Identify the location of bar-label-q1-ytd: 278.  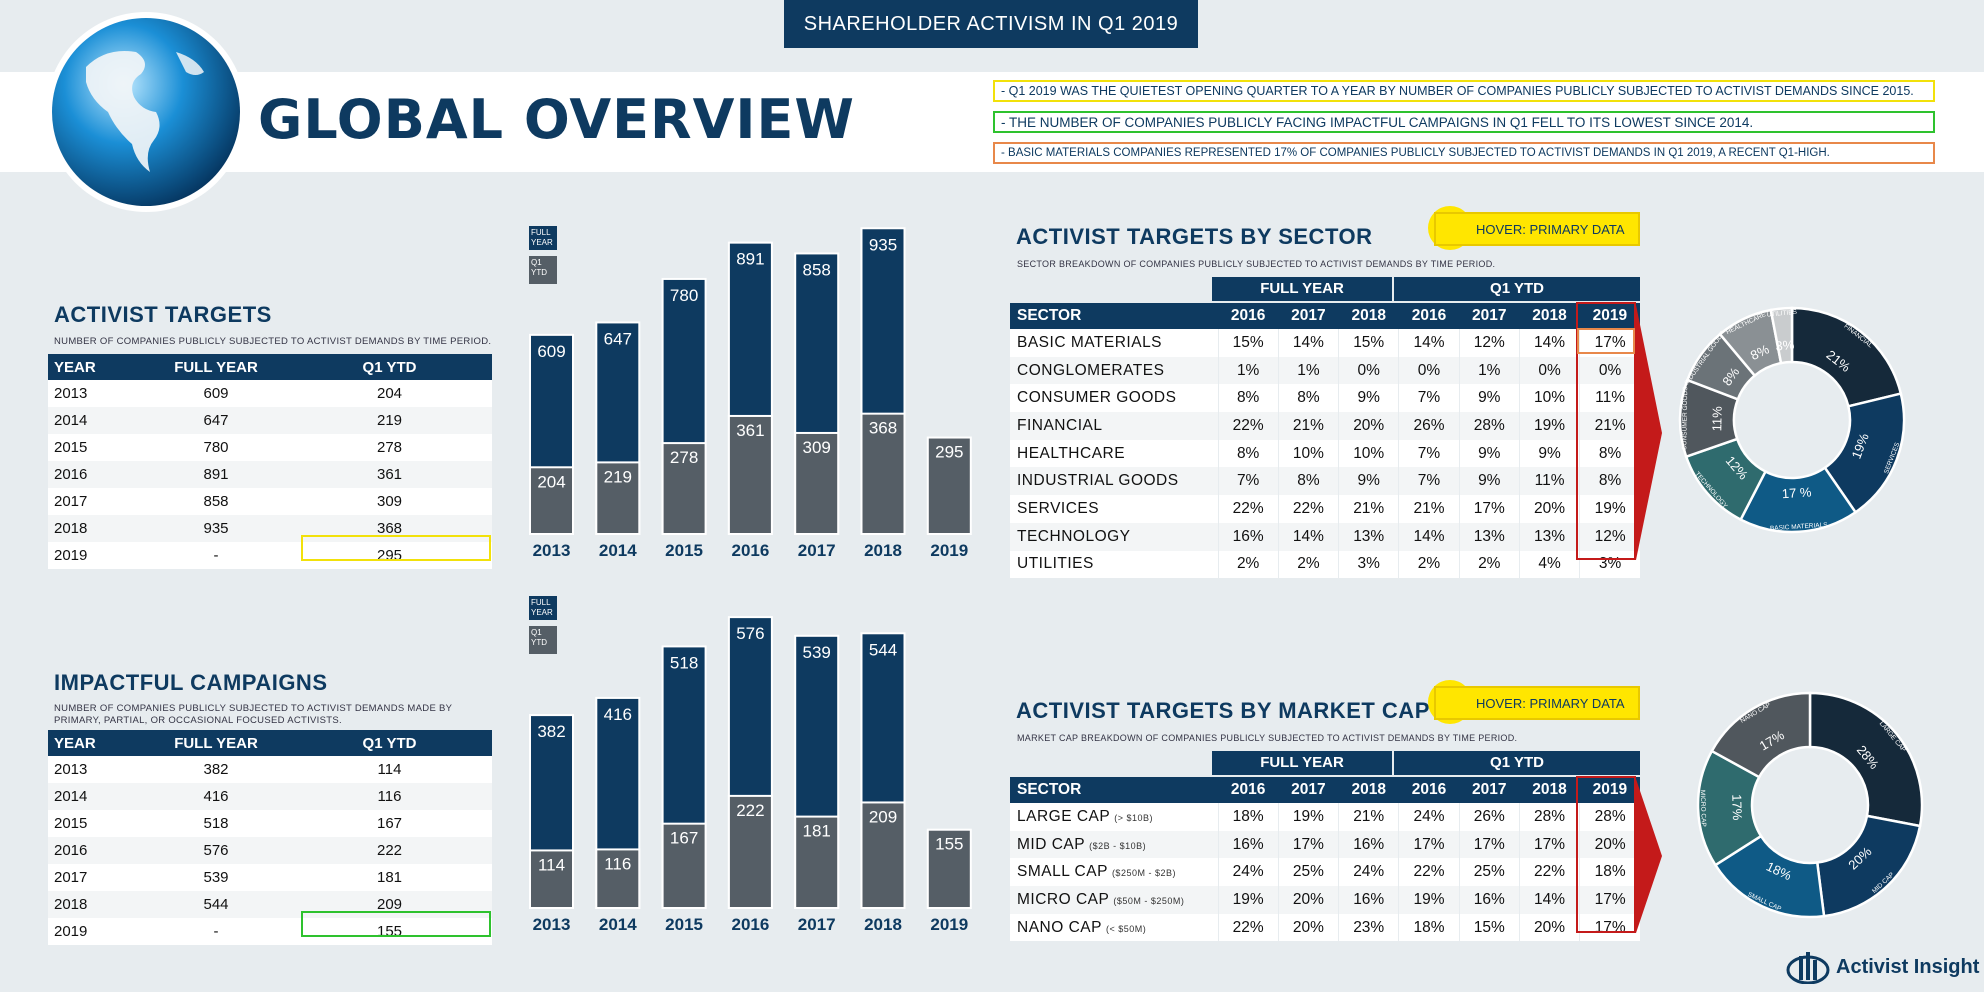
(684, 457).